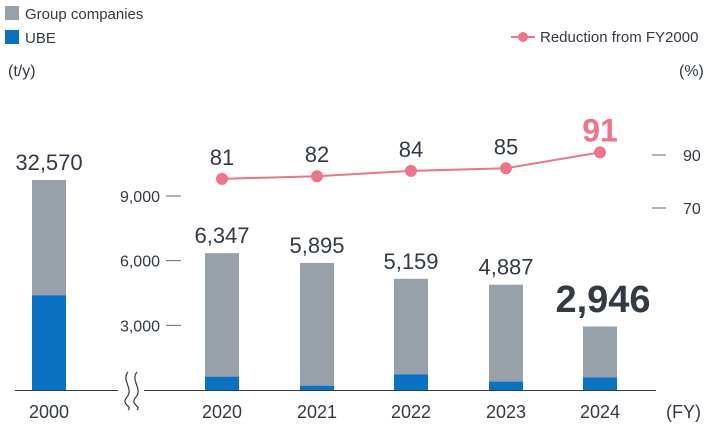  Describe the element at coordinates (506, 385) in the screenshot. I see `bar-ube-2023` at that location.